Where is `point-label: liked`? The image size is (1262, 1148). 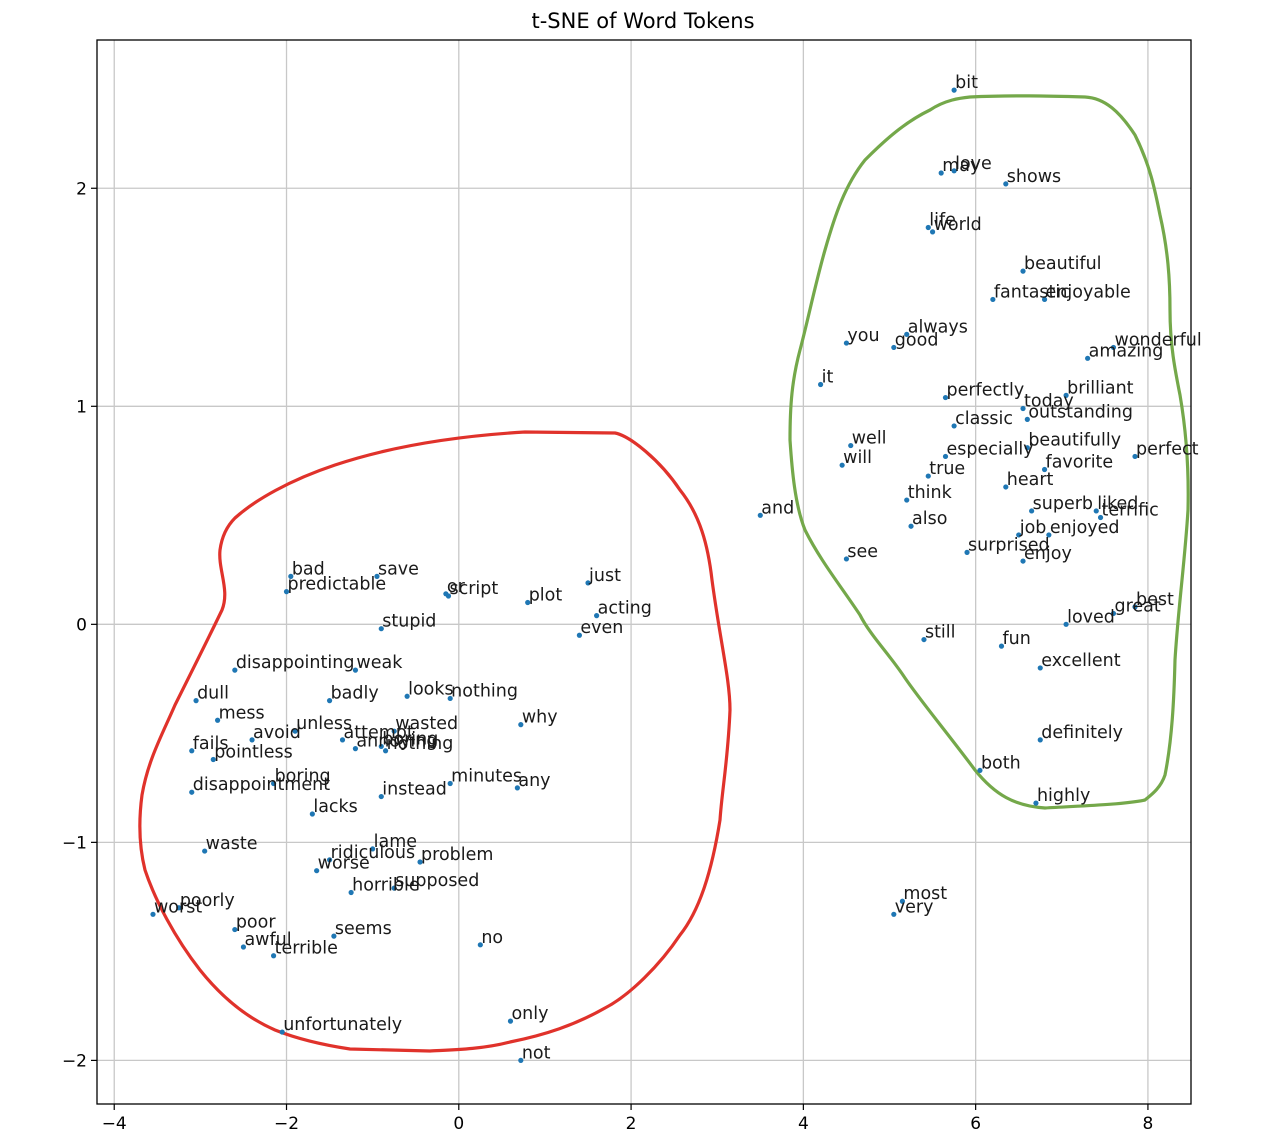
point-label: liked is located at coordinates (1117, 504).